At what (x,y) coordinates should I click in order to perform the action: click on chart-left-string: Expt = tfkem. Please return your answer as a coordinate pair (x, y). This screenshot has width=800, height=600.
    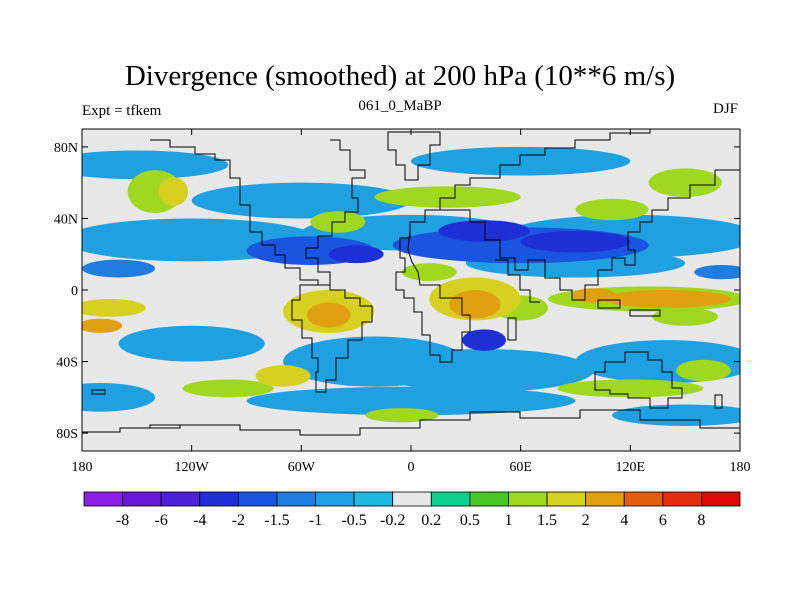
    Looking at the image, I should click on (122, 111).